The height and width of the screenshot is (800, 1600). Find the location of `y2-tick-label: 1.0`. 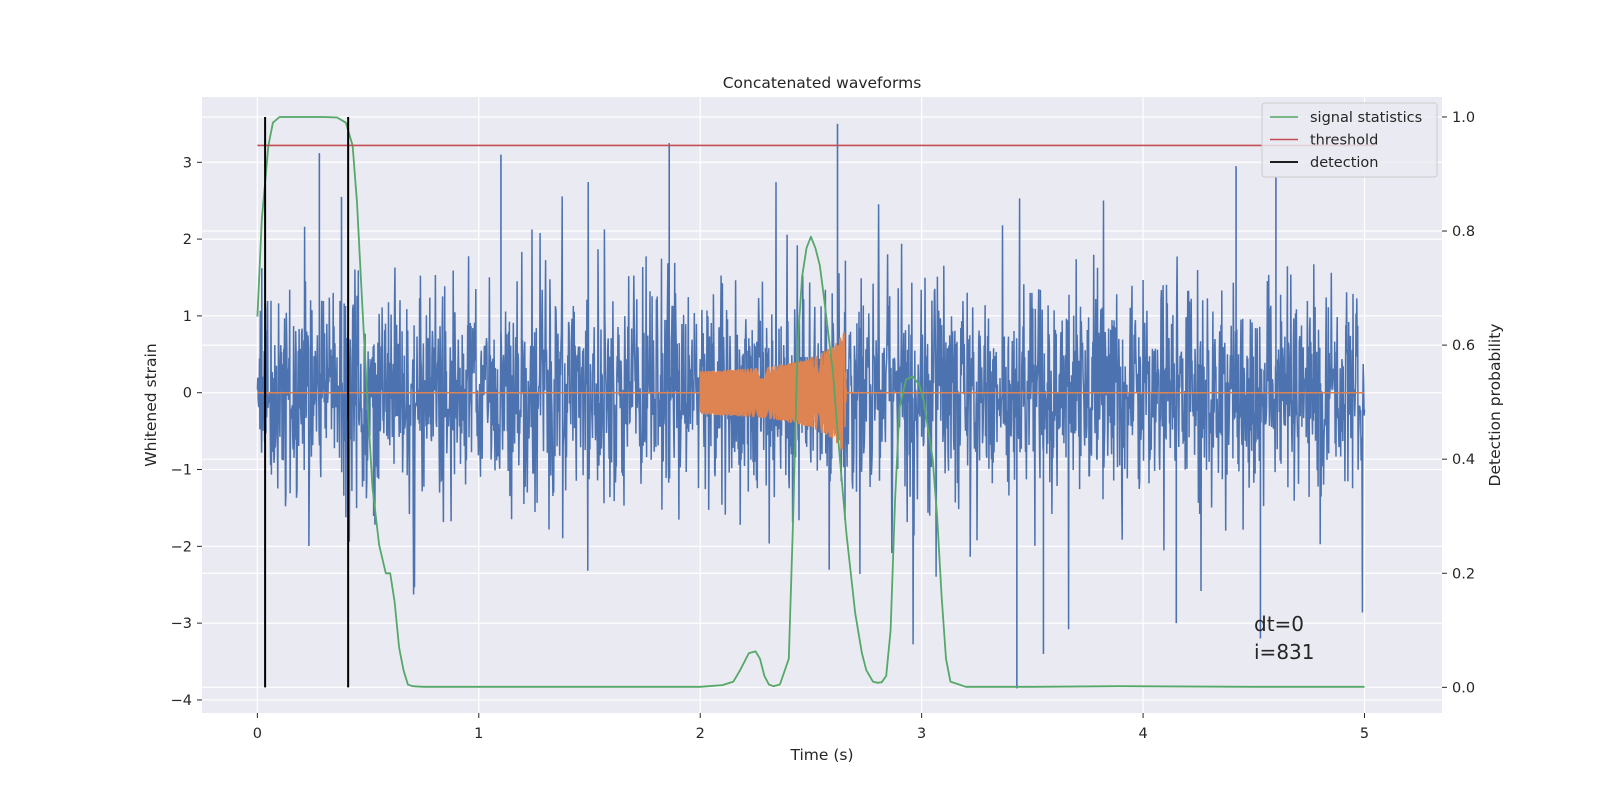

y2-tick-label: 1.0 is located at coordinates (1463, 118).